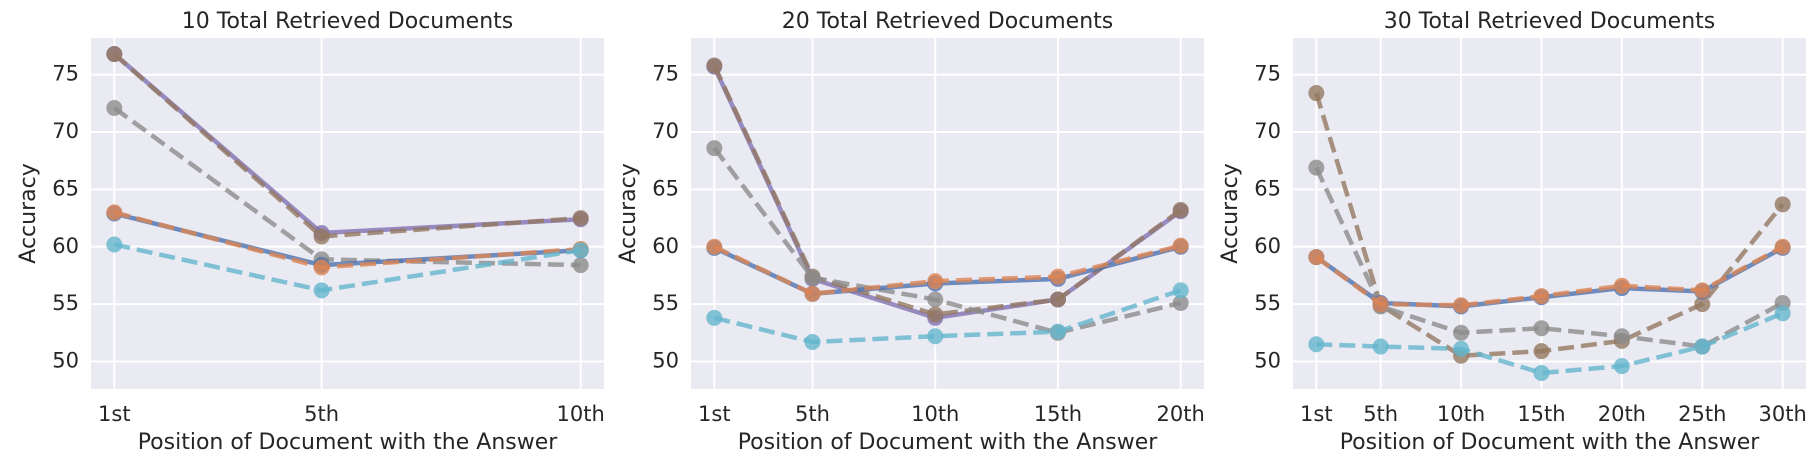  I want to click on x-tick-label: 30th, so click(1783, 414).